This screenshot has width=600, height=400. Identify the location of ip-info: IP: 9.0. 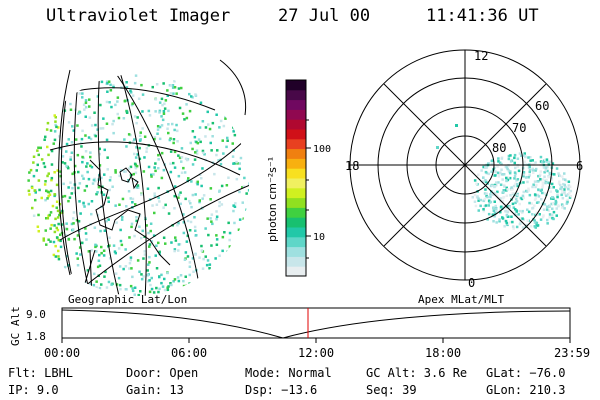
(33, 390).